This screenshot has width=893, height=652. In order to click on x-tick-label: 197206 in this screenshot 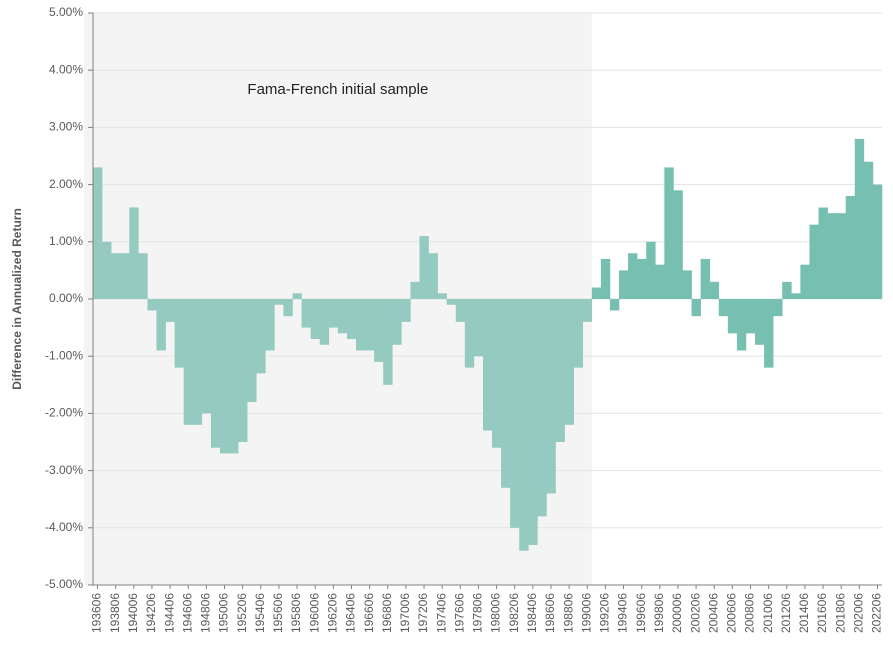, I will do `click(423, 613)`.